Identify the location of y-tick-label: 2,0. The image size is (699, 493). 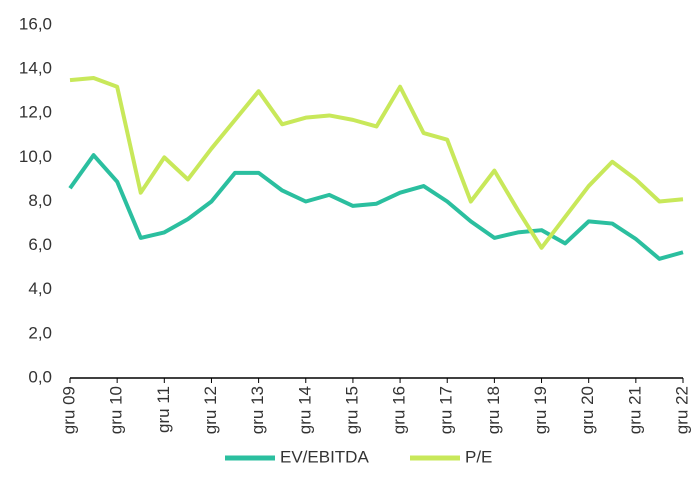
(40, 332).